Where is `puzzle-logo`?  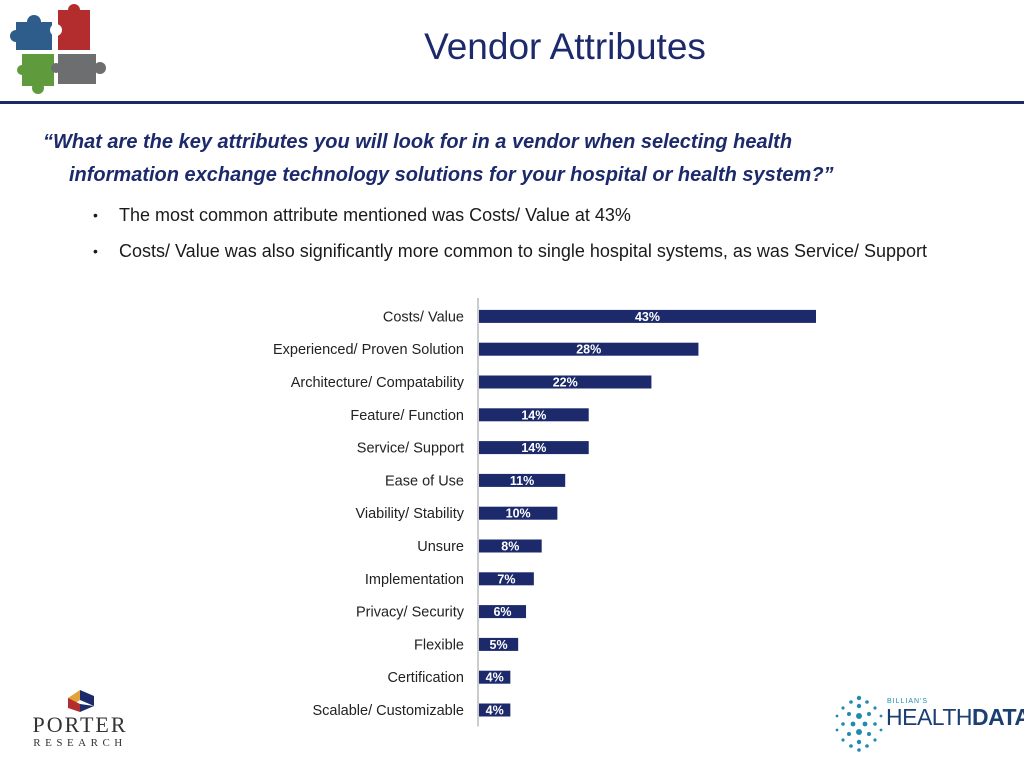 puzzle-logo is located at coordinates (58, 49).